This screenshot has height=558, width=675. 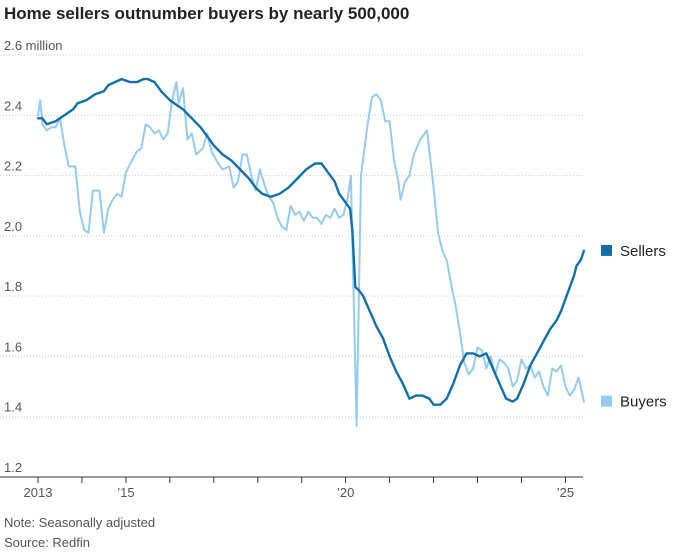 What do you see at coordinates (38, 492) in the screenshot?
I see `x-tick-label: 2013` at bounding box center [38, 492].